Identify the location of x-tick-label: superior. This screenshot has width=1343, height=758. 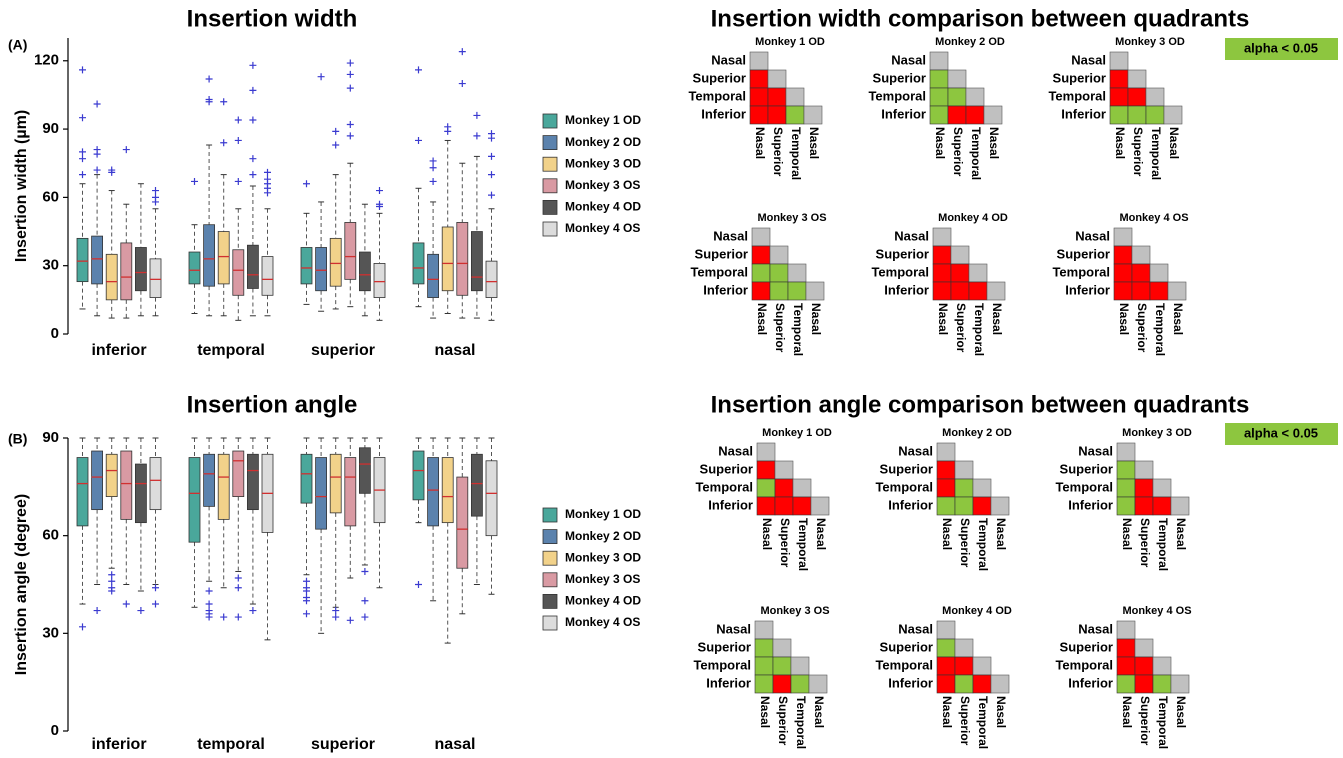
(343, 350).